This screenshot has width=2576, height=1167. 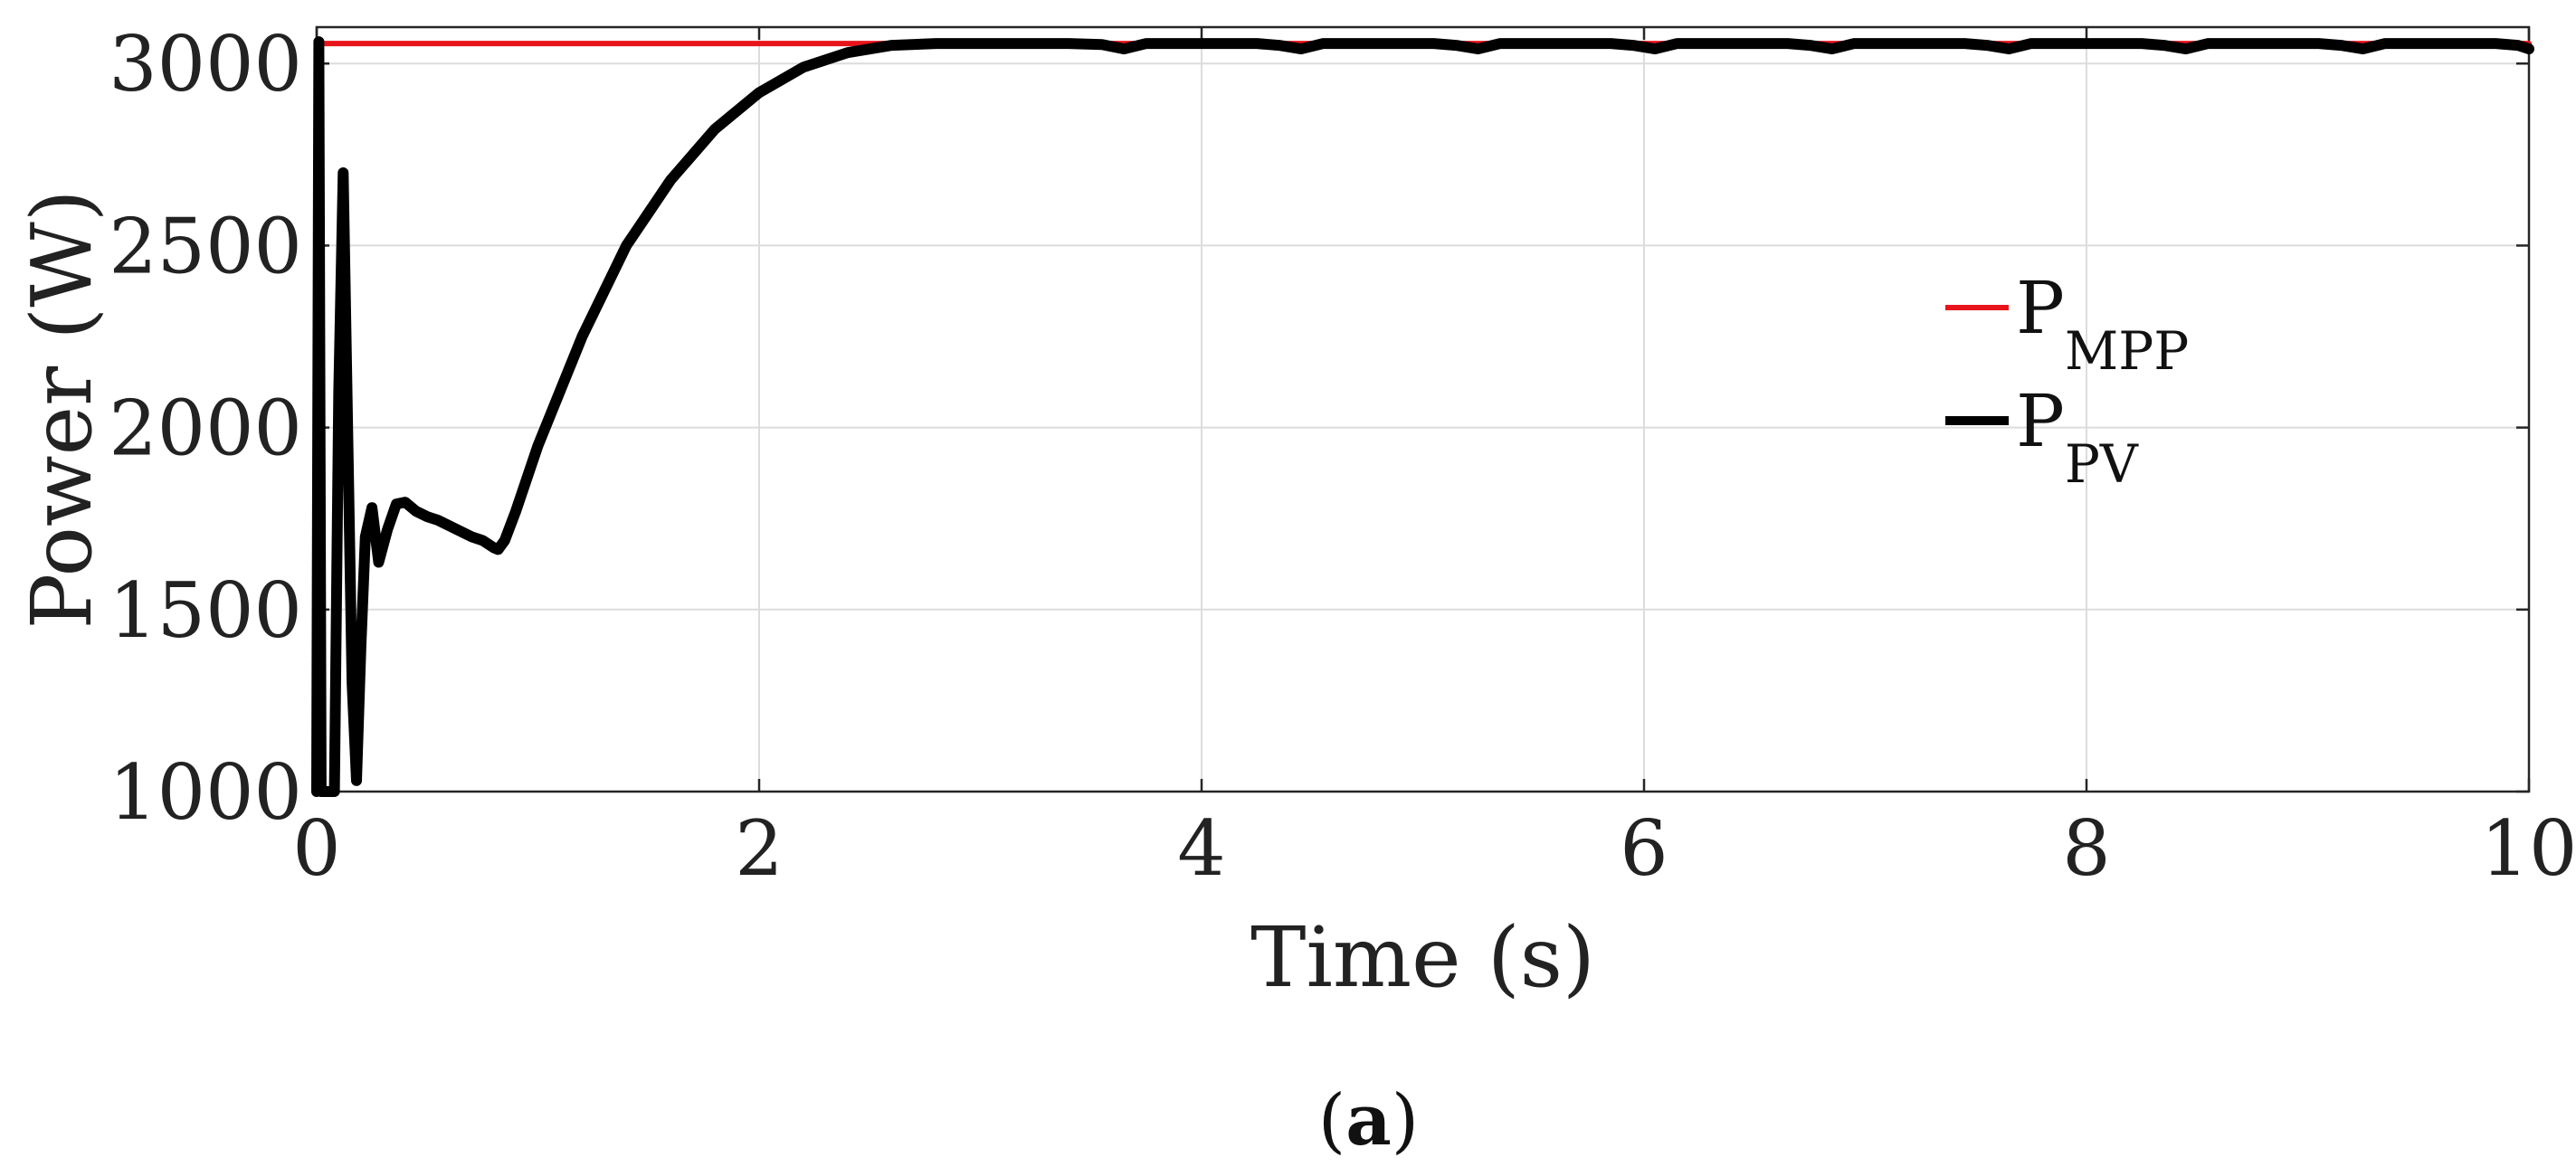 What do you see at coordinates (205, 246) in the screenshot?
I see `y-tick-label: 2500` at bounding box center [205, 246].